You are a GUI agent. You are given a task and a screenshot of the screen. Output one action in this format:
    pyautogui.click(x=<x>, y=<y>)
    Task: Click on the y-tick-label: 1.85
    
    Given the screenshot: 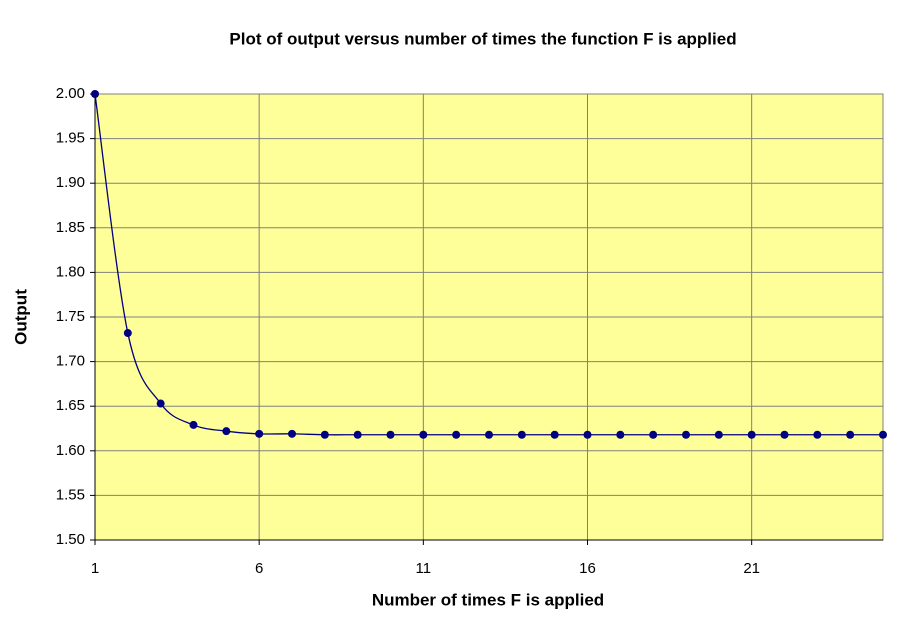 What is the action you would take?
    pyautogui.click(x=70, y=227)
    